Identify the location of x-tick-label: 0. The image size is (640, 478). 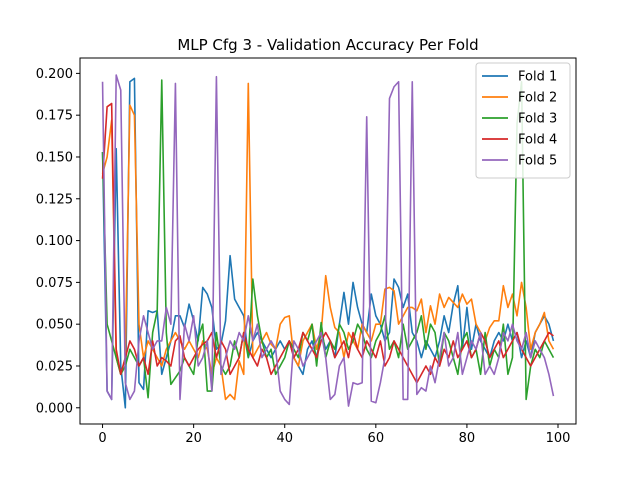
(102, 438).